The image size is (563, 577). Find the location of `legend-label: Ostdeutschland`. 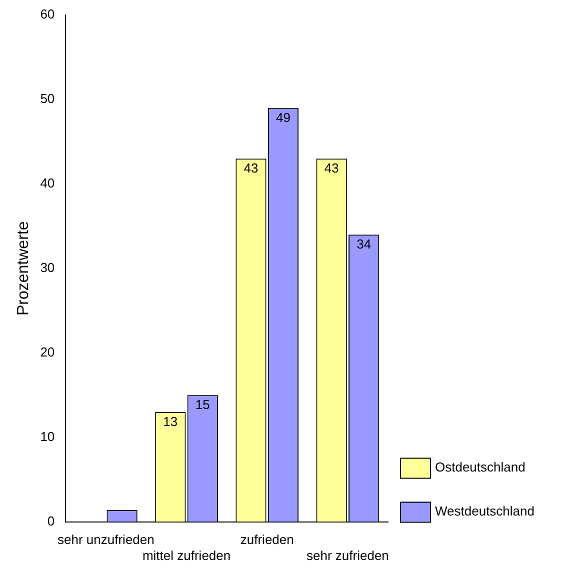

legend-label: Ostdeutschland is located at coordinates (480, 466).